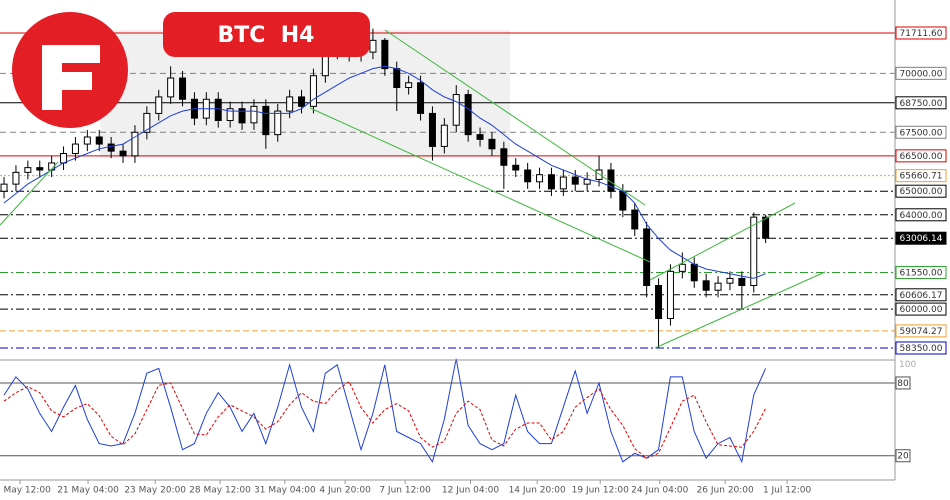 Image resolution: width=950 pixels, height=500 pixels. I want to click on x-tick-label: 7 Jun 12:00, so click(405, 491).